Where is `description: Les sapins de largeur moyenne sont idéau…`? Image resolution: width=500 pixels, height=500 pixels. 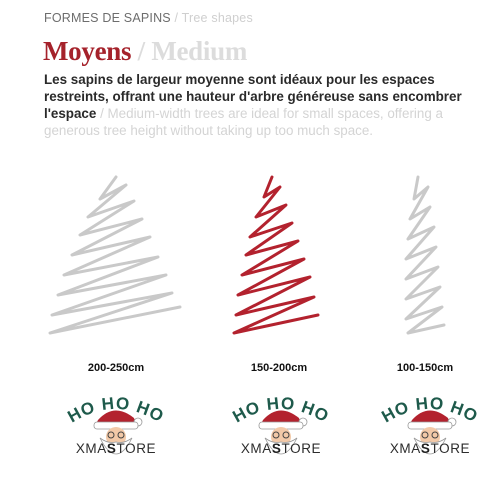 description: Les sapins de largeur moyenne sont idéau… is located at coordinates (254, 105).